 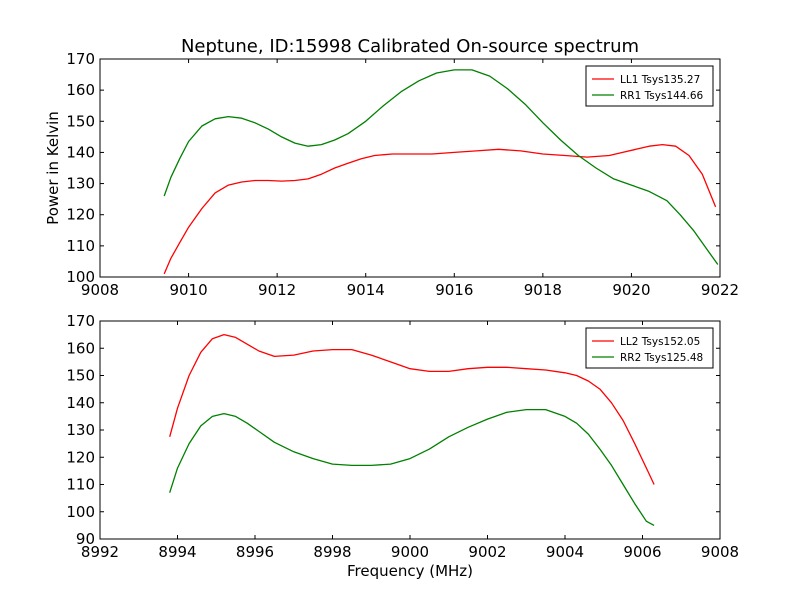 I want to click on top-x-tick-label: 9010, so click(x=188, y=290).